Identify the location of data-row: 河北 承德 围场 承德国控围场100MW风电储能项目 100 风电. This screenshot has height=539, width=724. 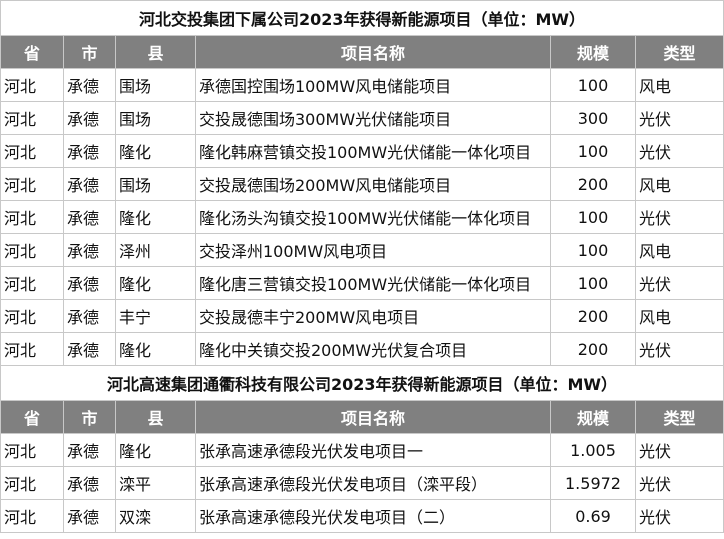
(362, 85).